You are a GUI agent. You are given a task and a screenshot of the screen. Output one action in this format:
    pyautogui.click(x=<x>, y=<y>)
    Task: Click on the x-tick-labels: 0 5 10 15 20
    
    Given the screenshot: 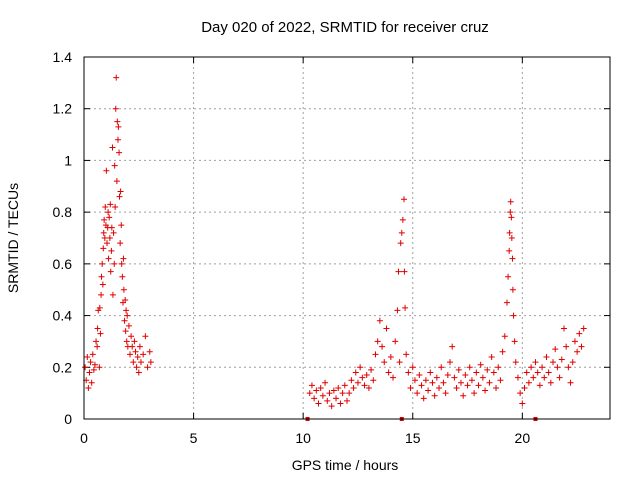 What is the action you would take?
    pyautogui.click(x=305, y=438)
    